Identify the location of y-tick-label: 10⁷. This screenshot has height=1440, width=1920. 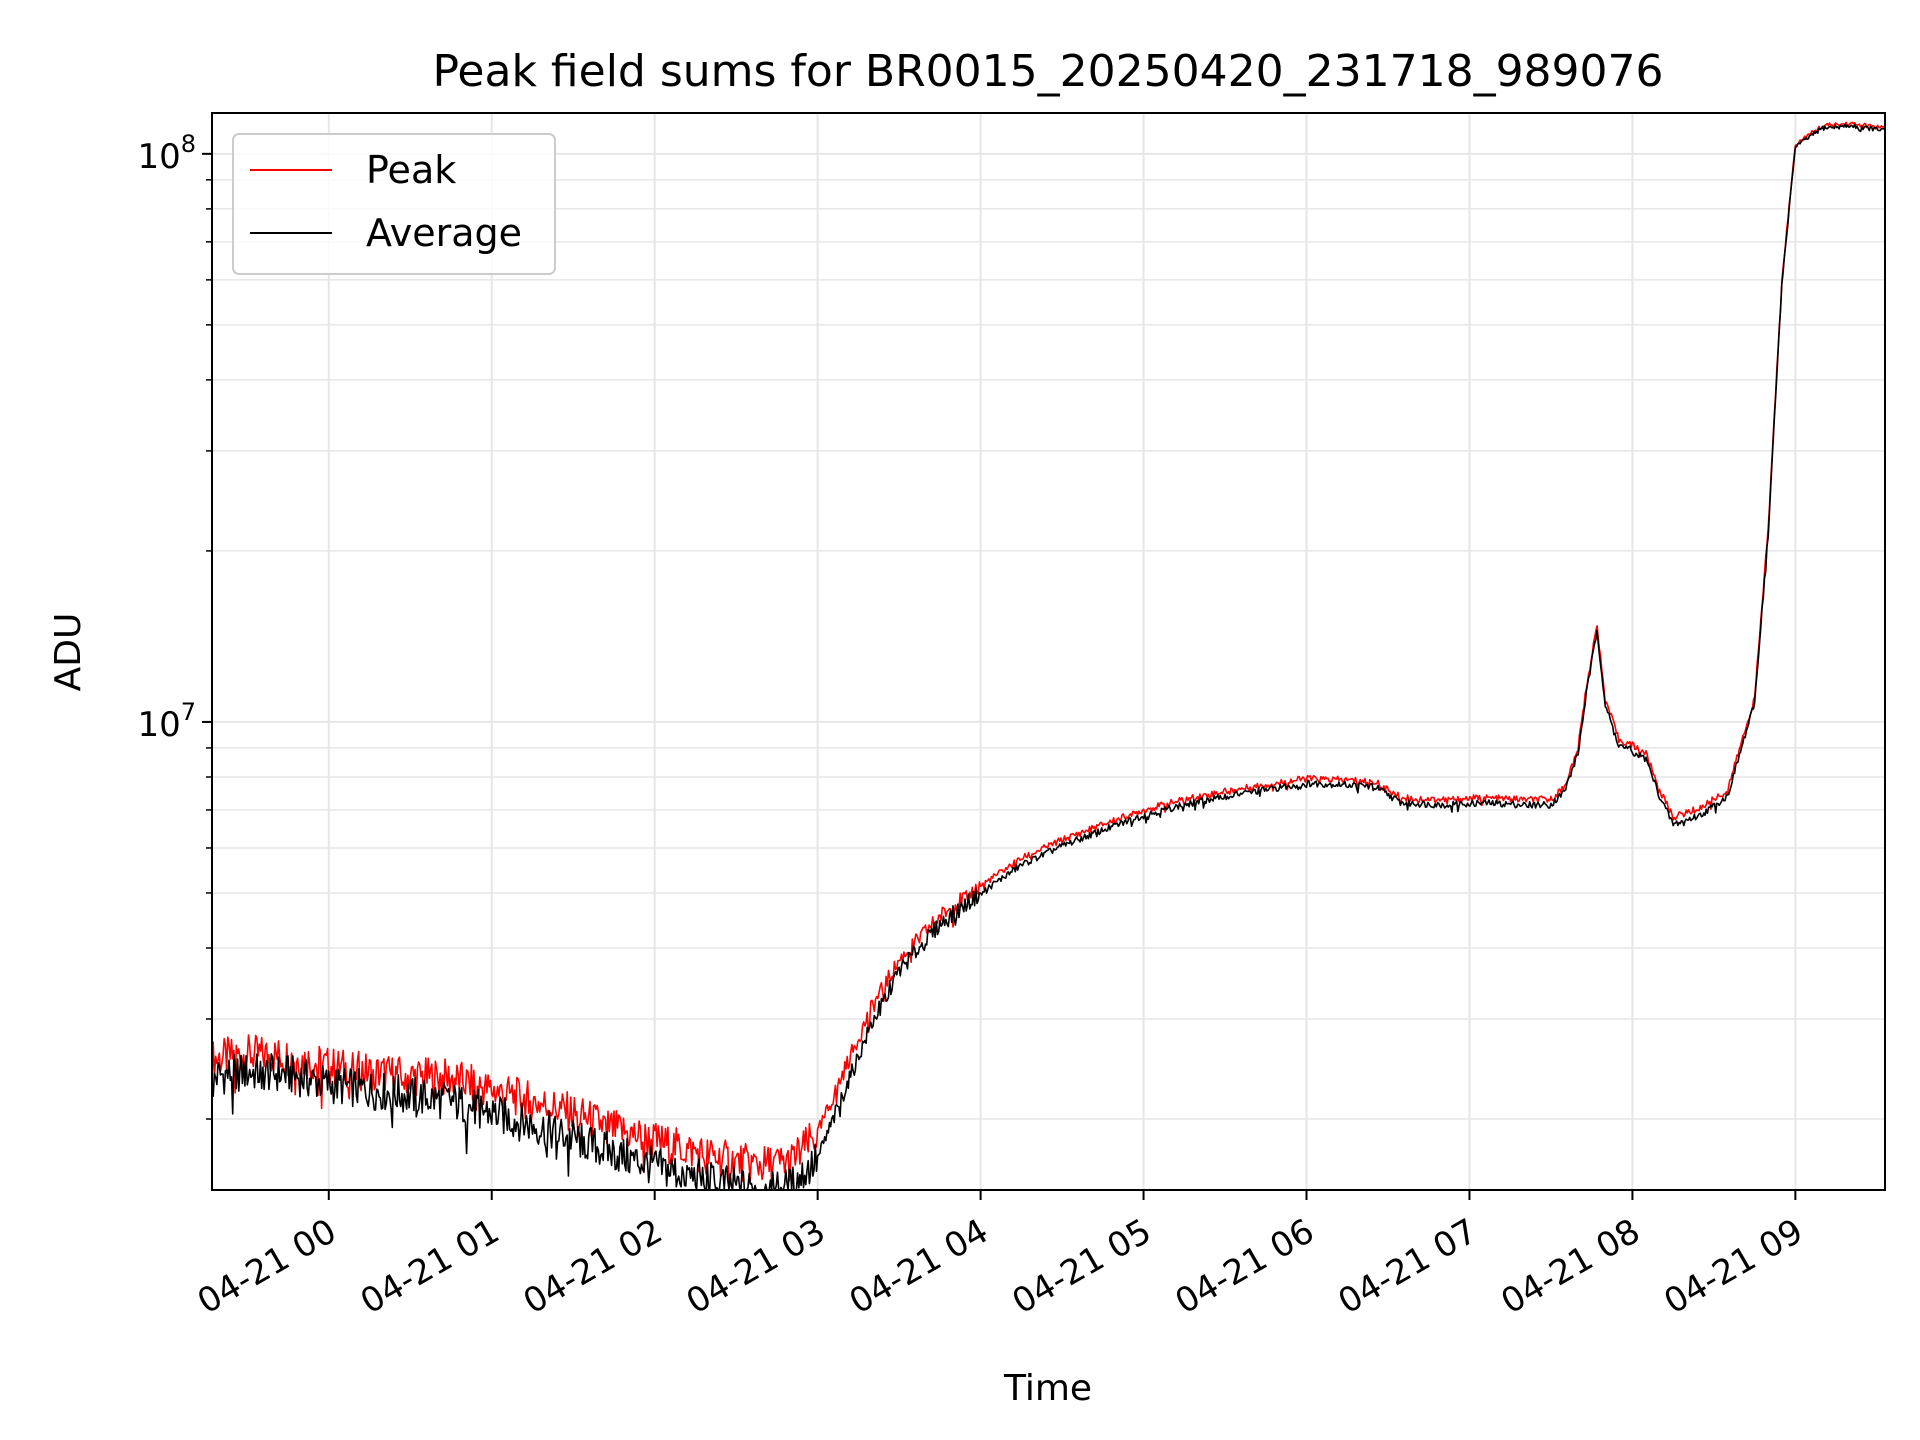
(166, 721).